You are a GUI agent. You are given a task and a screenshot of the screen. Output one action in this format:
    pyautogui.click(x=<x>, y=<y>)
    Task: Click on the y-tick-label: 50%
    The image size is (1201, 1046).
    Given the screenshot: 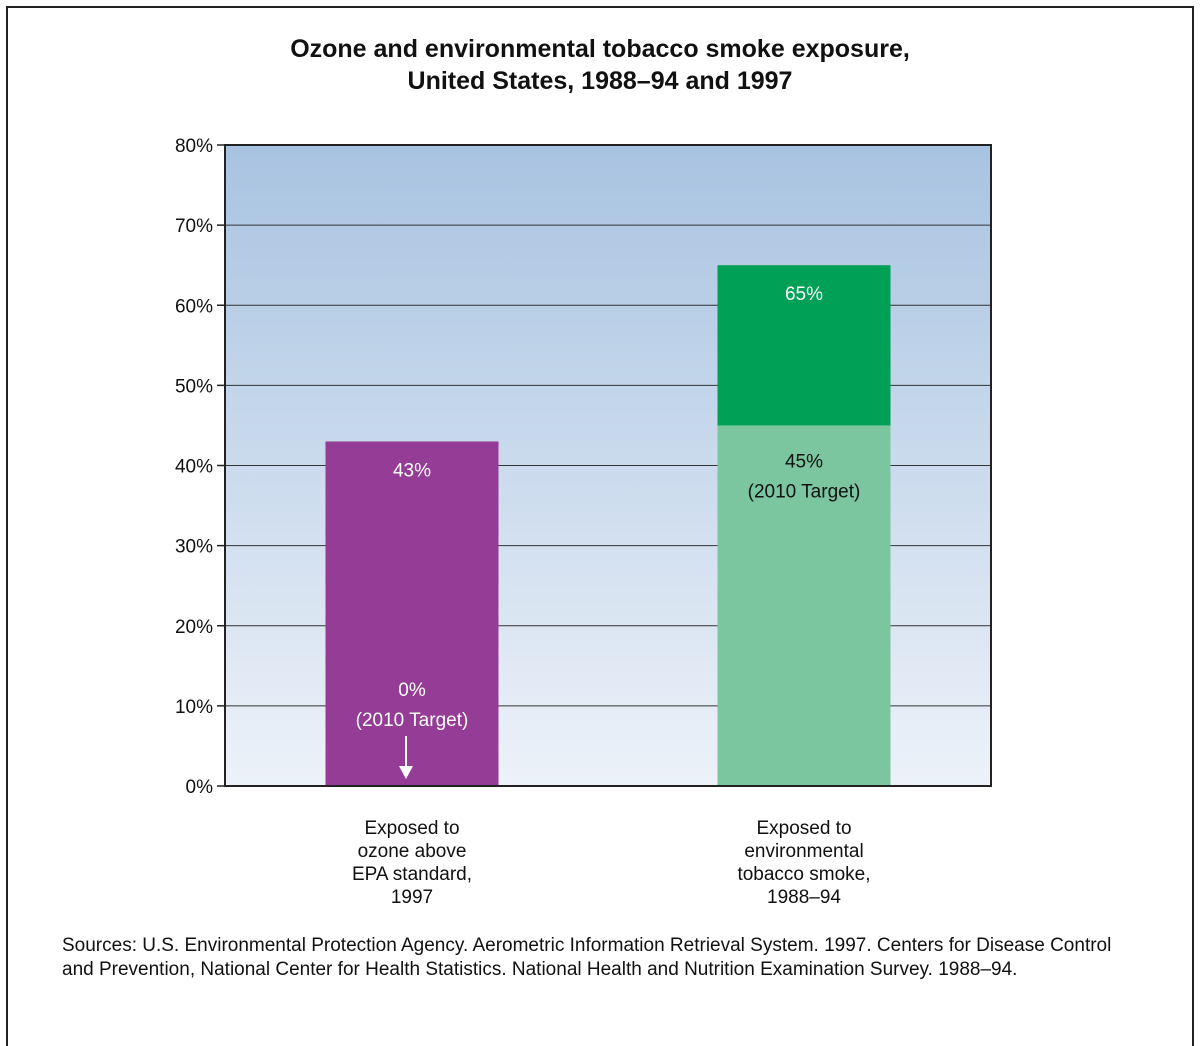 What is the action you would take?
    pyautogui.click(x=194, y=386)
    